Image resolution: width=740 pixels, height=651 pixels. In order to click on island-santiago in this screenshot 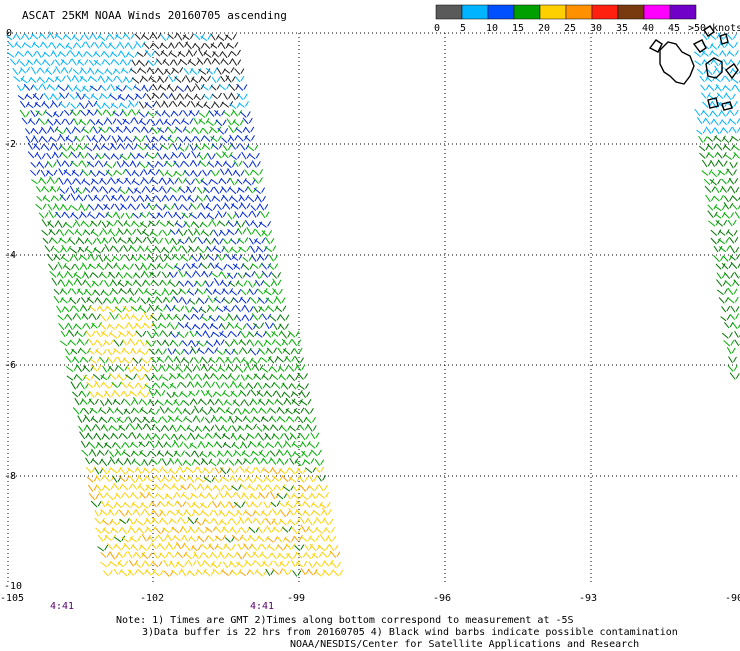, I will do `click(700, 46)`.